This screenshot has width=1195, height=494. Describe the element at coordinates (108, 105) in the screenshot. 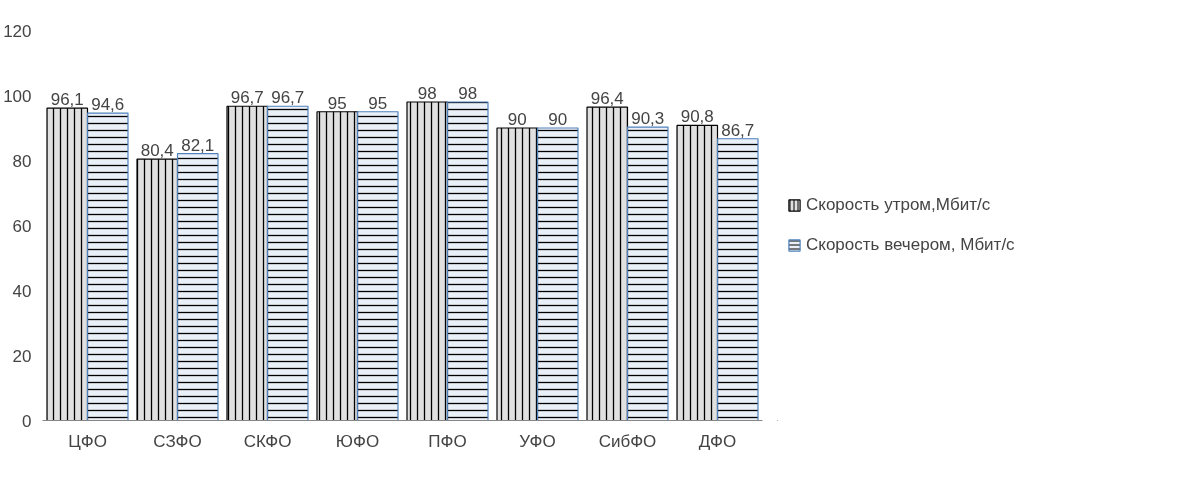

I see `data-label: 94,6` at that location.